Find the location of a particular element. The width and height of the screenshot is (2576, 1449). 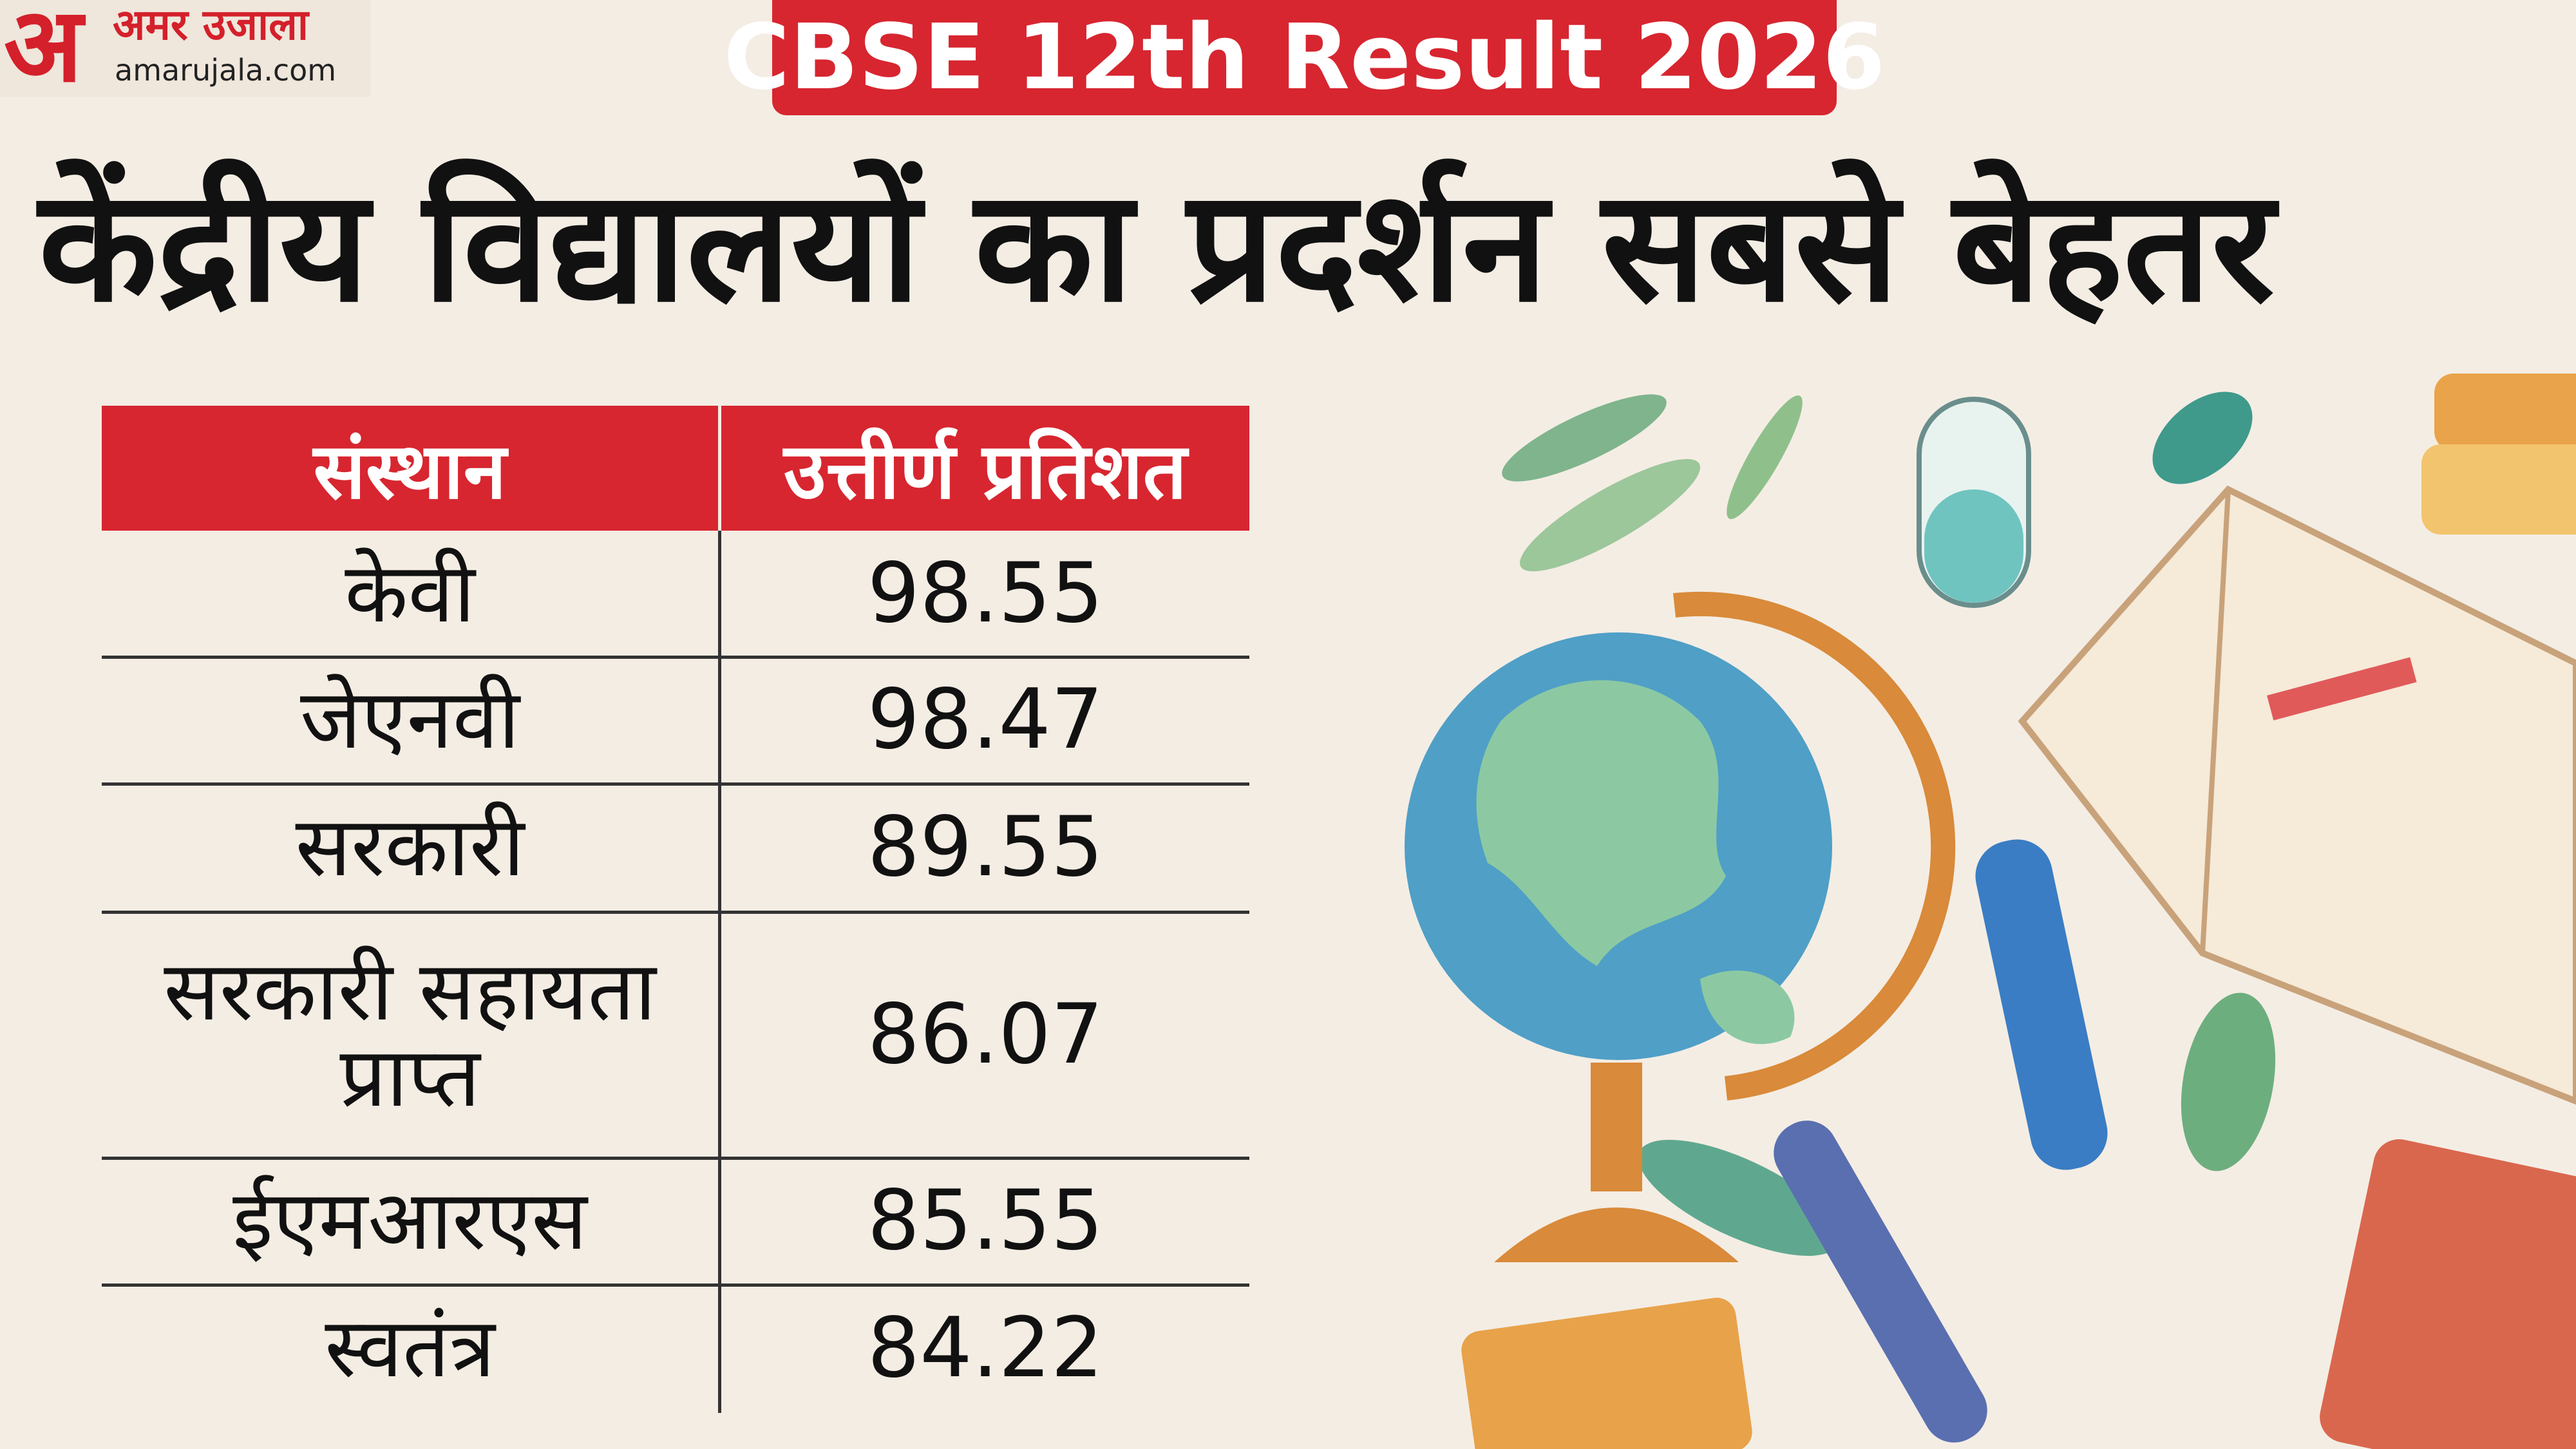

institution: स्वतंत्र is located at coordinates (410, 1349).